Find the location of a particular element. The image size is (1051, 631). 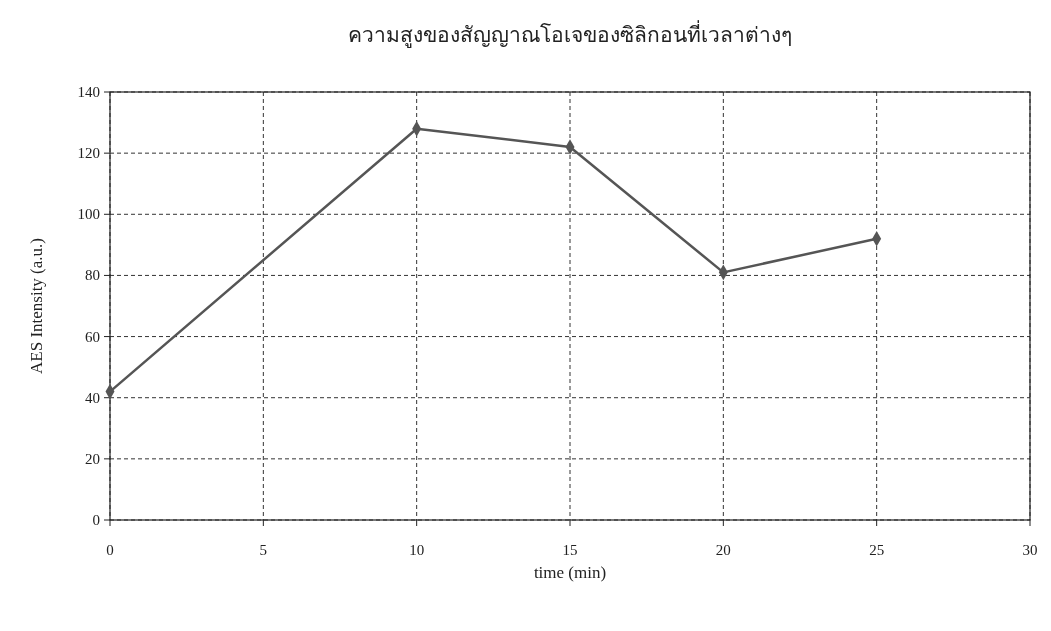

x-axis-title: time (min) is located at coordinates (570, 572).